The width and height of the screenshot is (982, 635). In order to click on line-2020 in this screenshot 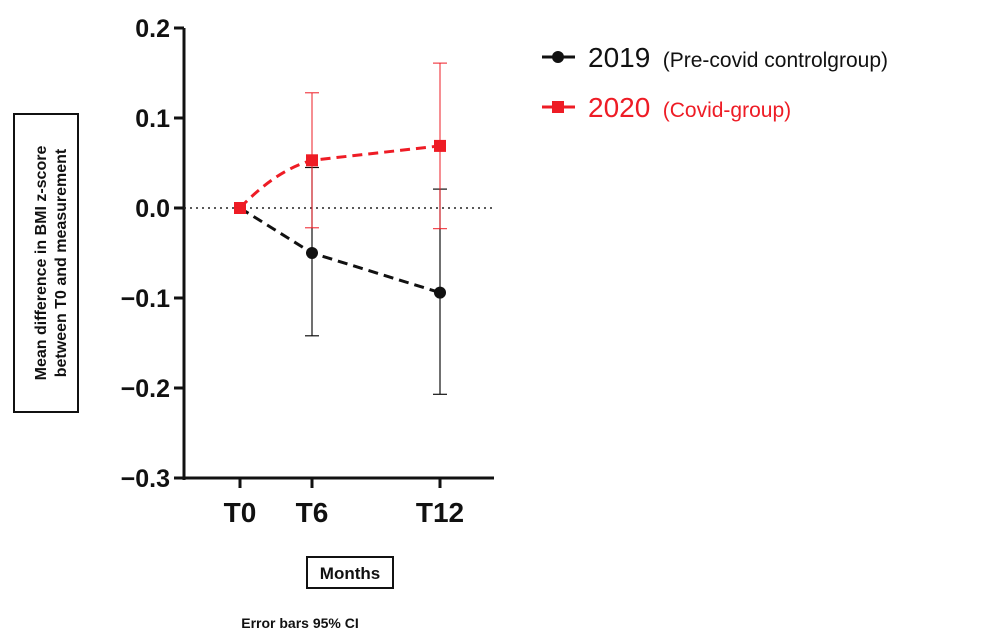, I will do `click(340, 177)`.